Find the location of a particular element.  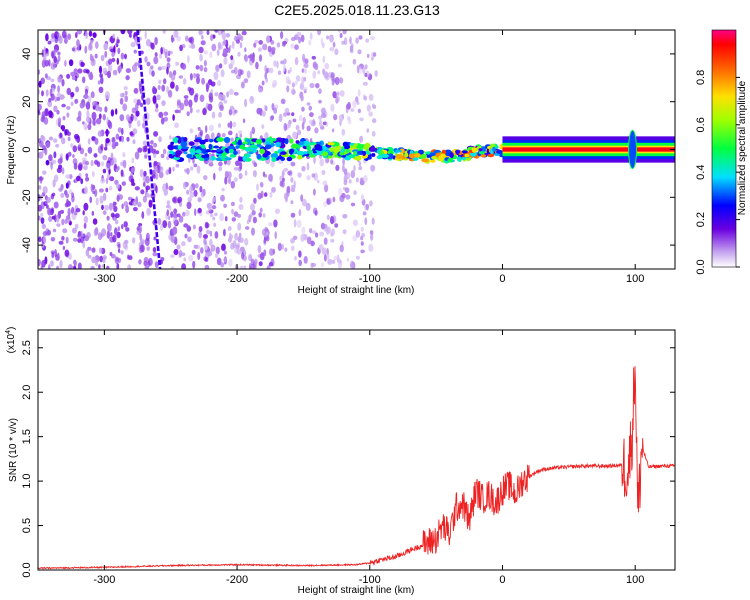

y-tick-label: 0.5 is located at coordinates (27, 525).